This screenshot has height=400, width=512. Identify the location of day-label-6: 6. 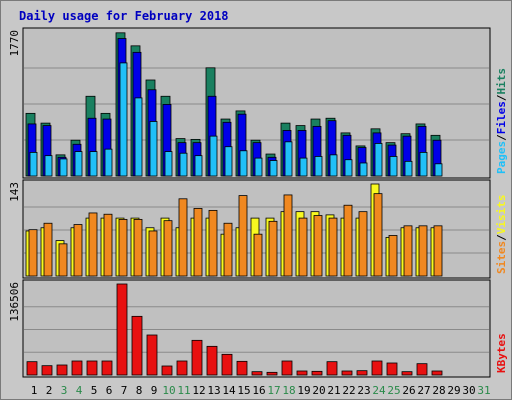
(109, 390).